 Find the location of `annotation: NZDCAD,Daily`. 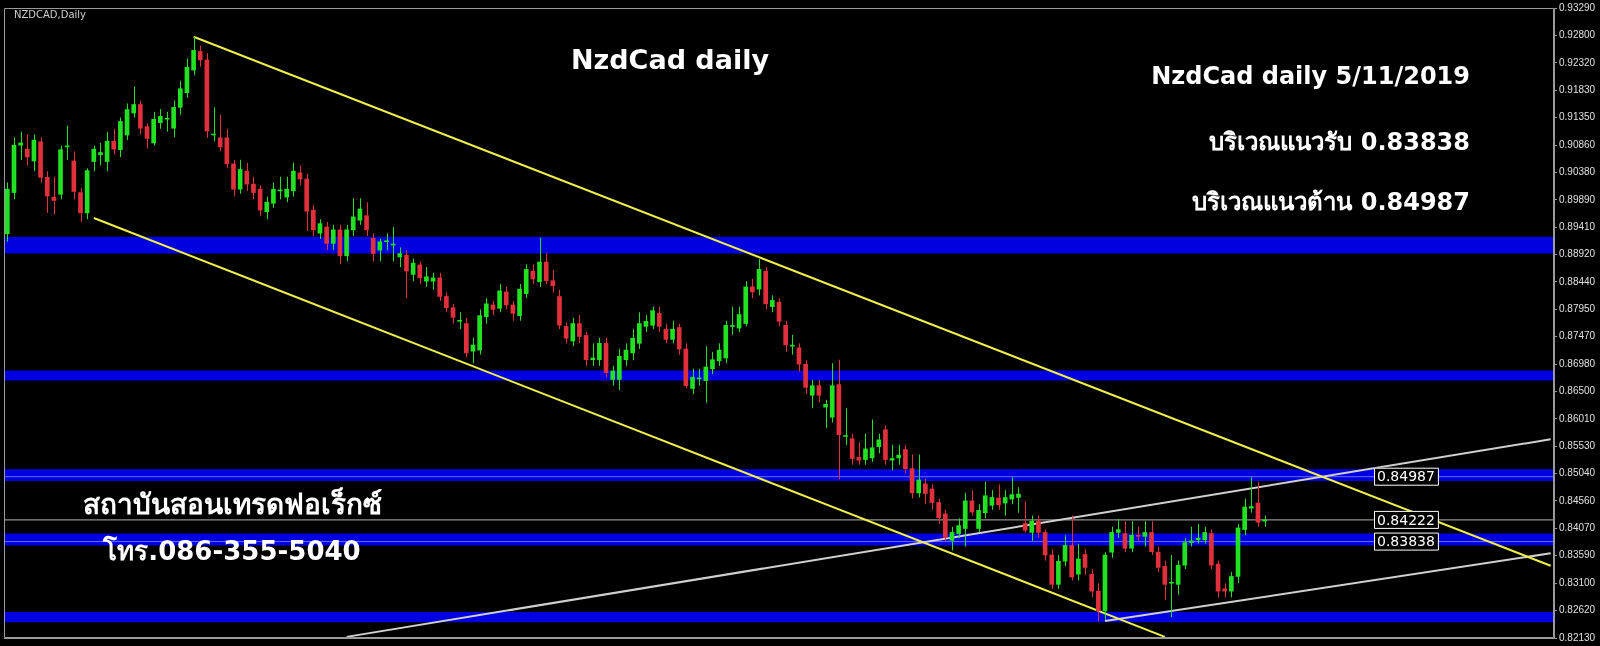

annotation: NZDCAD,Daily is located at coordinates (50, 14).